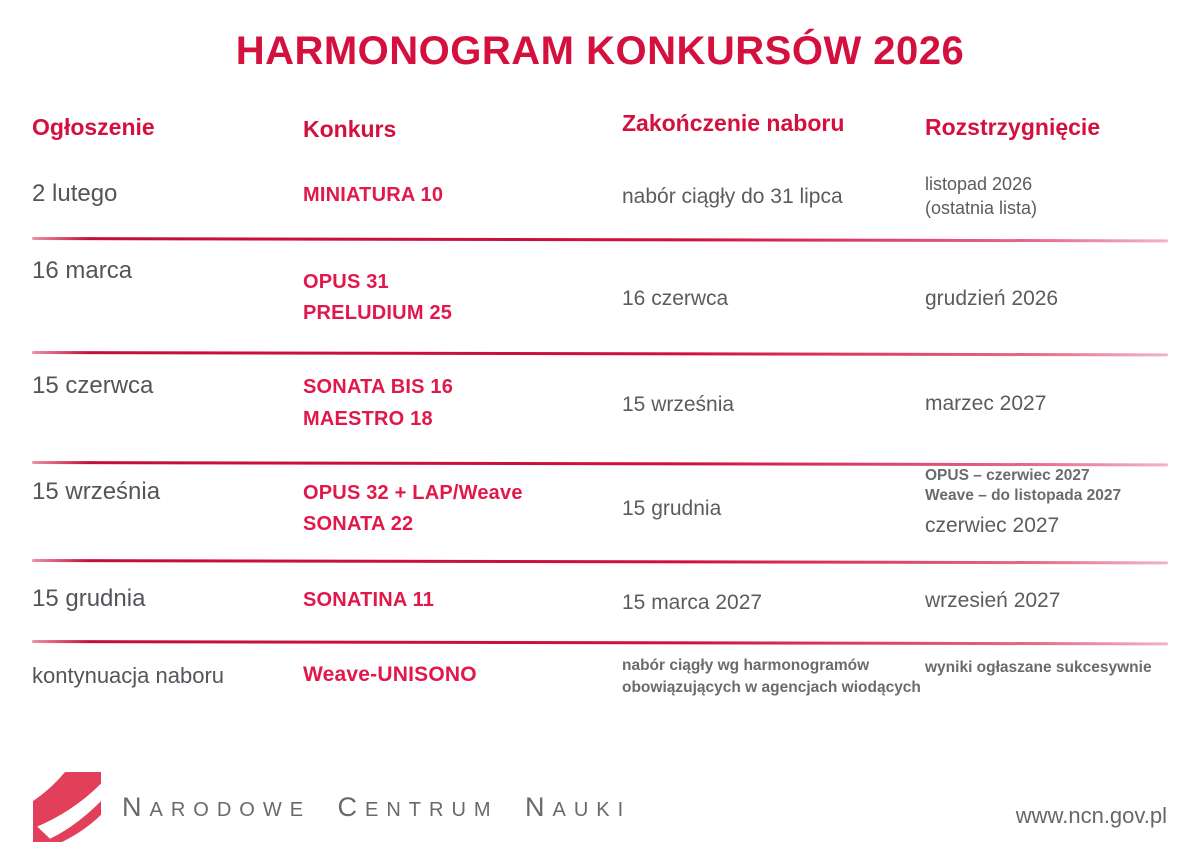  I want to click on row2-closing: 16 czerwca, so click(675, 298).